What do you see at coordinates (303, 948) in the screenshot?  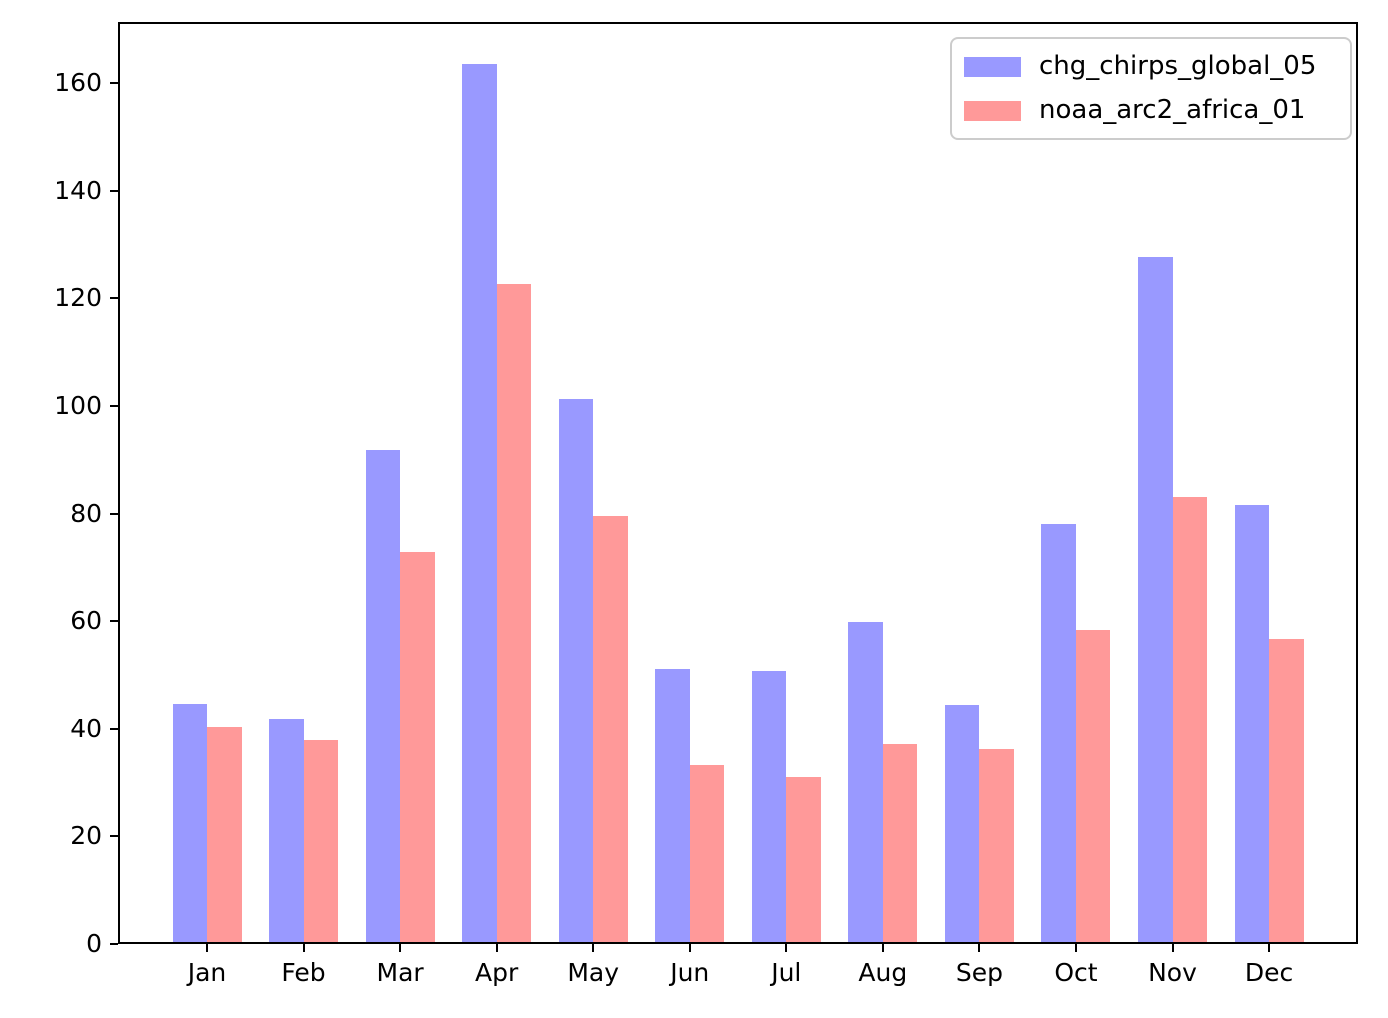 I see `x-tick-feb` at bounding box center [303, 948].